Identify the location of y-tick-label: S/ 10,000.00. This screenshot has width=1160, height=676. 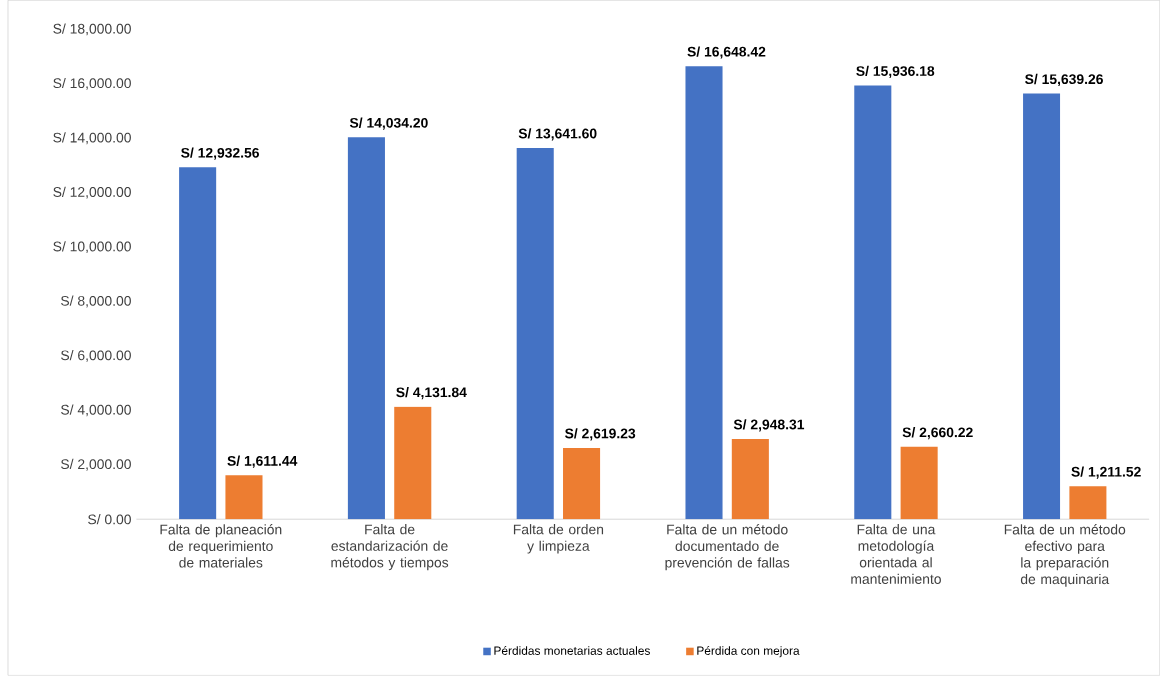
(92, 247).